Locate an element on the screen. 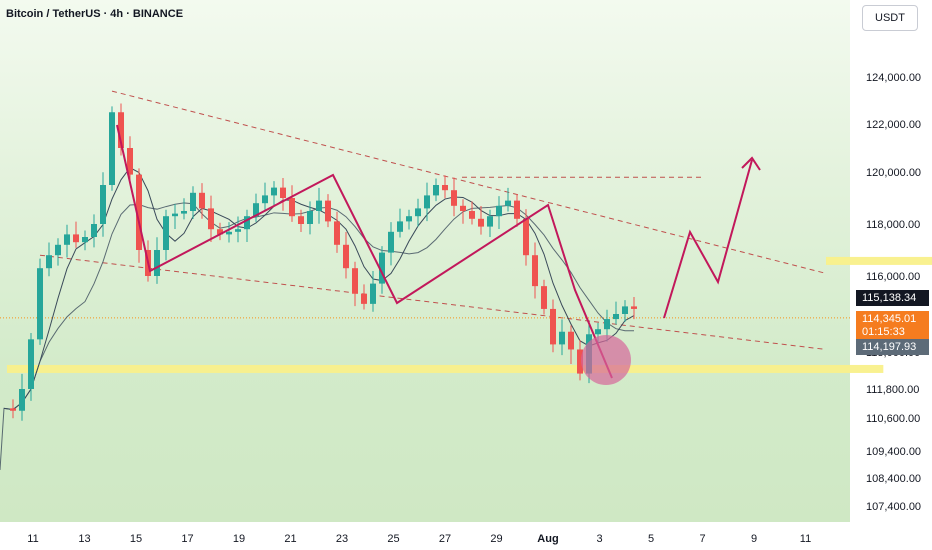 The width and height of the screenshot is (932, 550). time-tick: 7 is located at coordinates (702, 539).